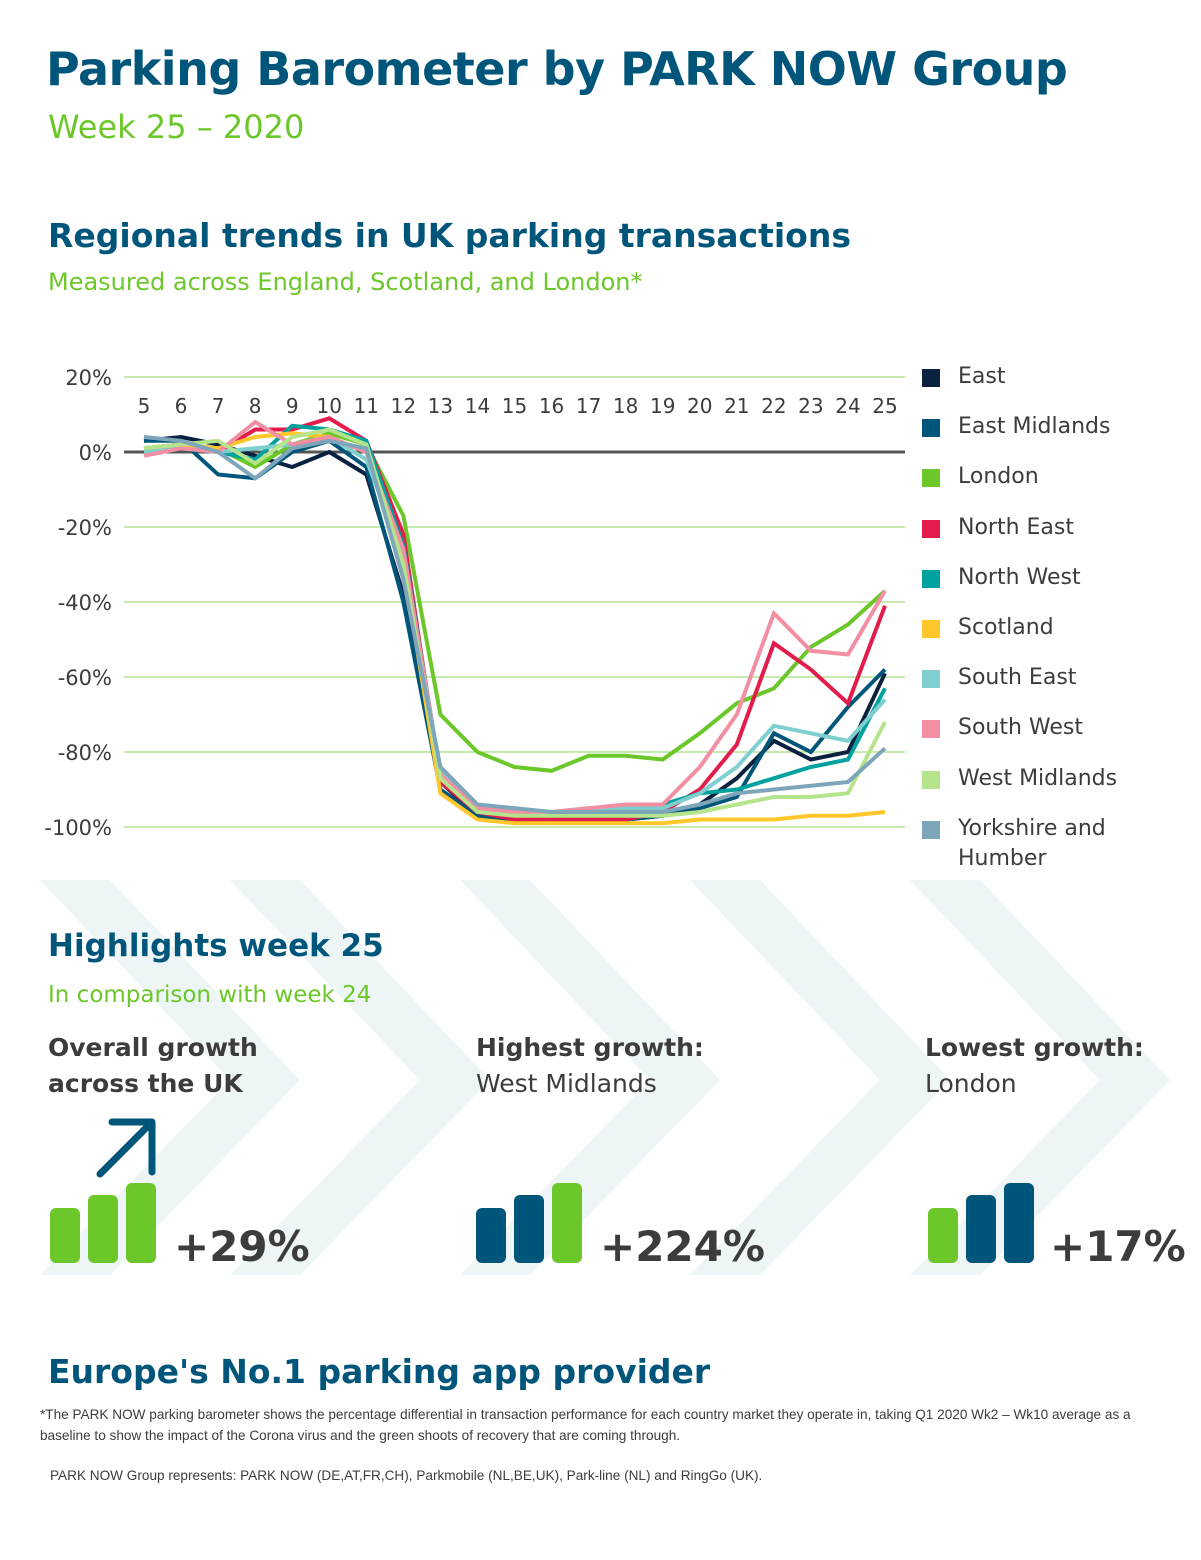  I want to click on y-tick-label: -60%, so click(85, 678).